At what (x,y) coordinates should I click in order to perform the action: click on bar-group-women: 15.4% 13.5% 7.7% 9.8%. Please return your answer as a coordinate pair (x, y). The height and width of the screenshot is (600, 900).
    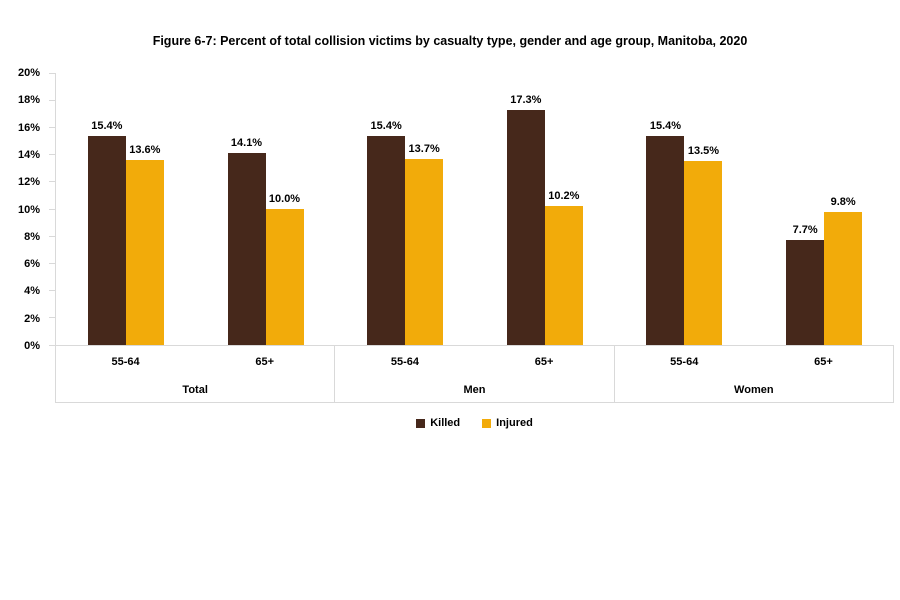
    Looking at the image, I should click on (754, 209).